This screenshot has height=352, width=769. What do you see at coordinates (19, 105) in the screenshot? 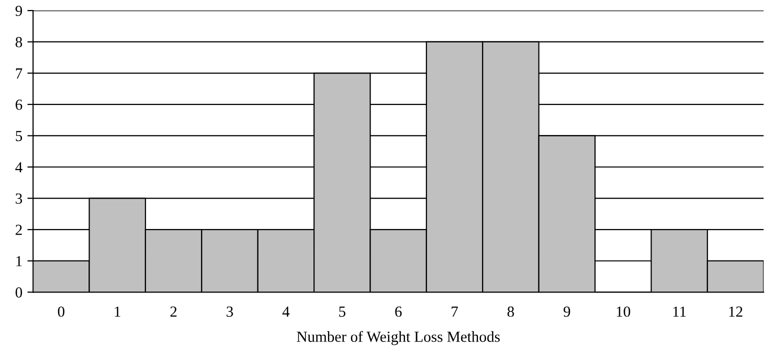
I see `y-tick-label: 6` at bounding box center [19, 105].